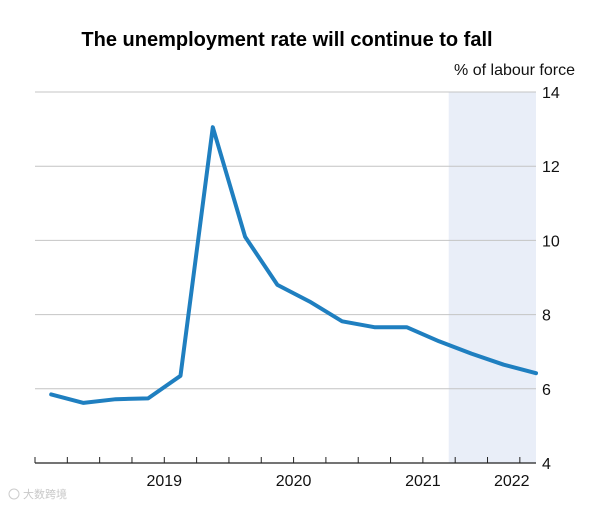  I want to click on y-tick-label: 12, so click(551, 167).